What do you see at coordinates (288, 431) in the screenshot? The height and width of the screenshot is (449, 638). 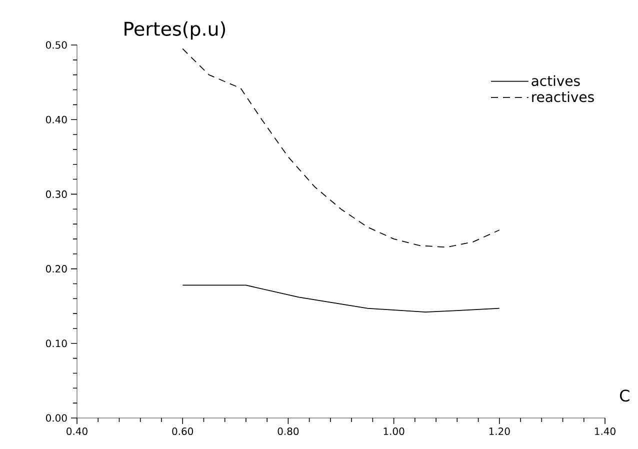 I see `x-tick-label: 0.80` at bounding box center [288, 431].